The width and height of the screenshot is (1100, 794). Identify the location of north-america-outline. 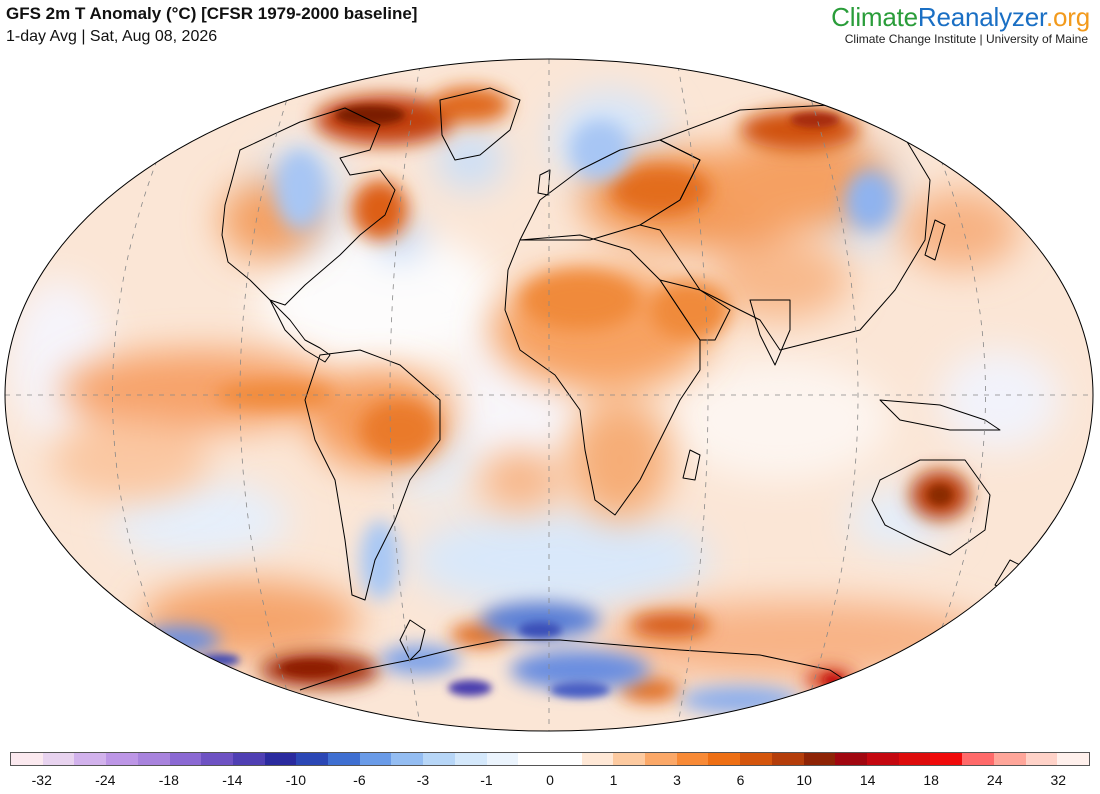
(308, 206).